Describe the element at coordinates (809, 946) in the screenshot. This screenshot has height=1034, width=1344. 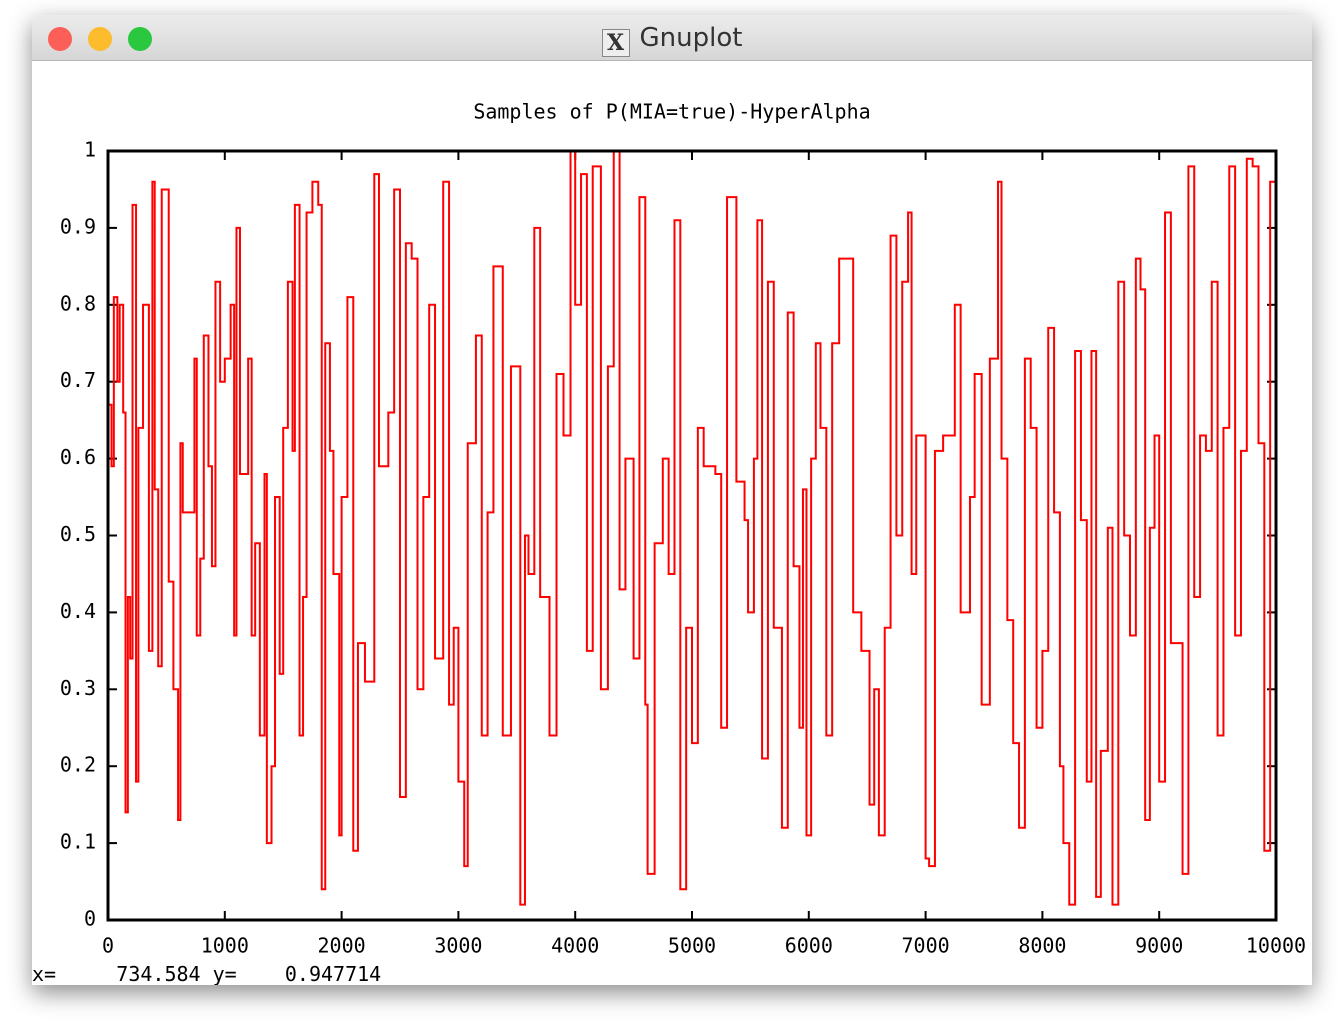
I see `x-tick-label: 6000` at that location.